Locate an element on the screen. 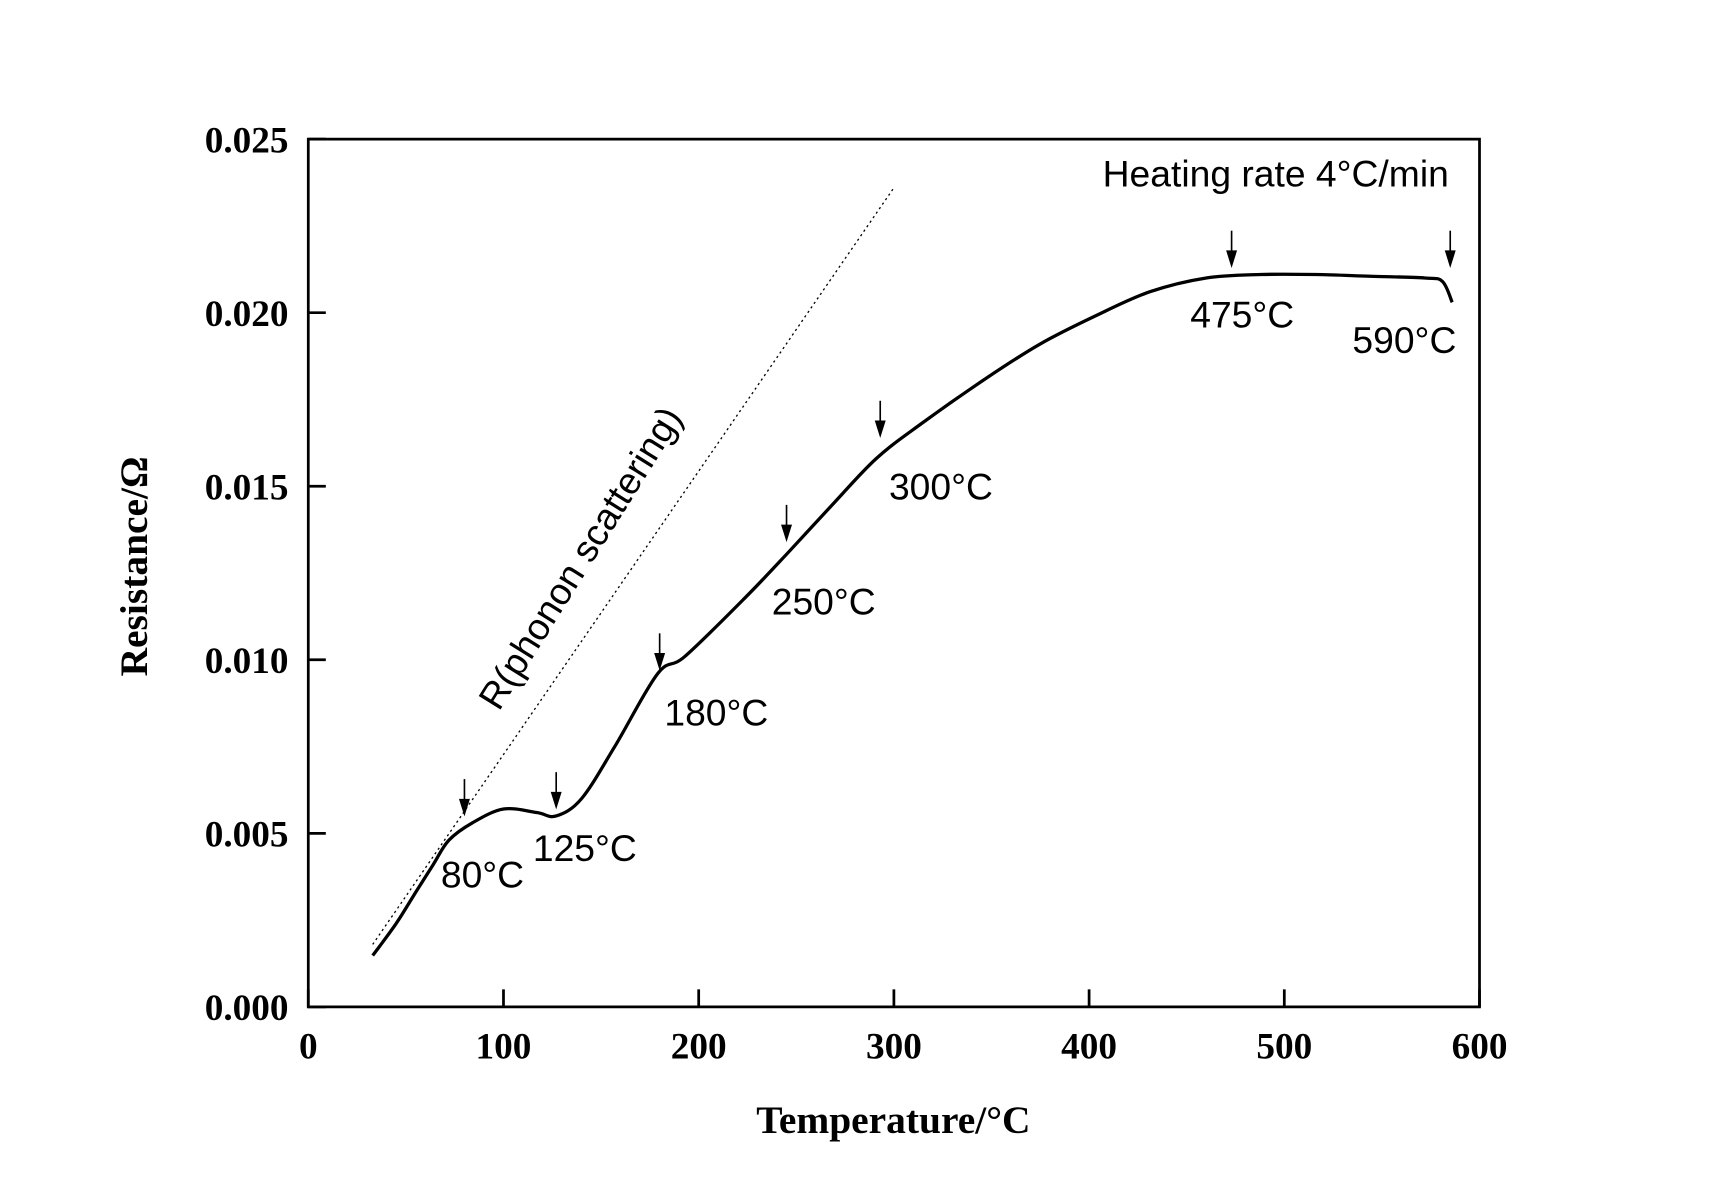 This screenshot has width=1710, height=1203. x-tick-label: 600 is located at coordinates (1480, 1046).